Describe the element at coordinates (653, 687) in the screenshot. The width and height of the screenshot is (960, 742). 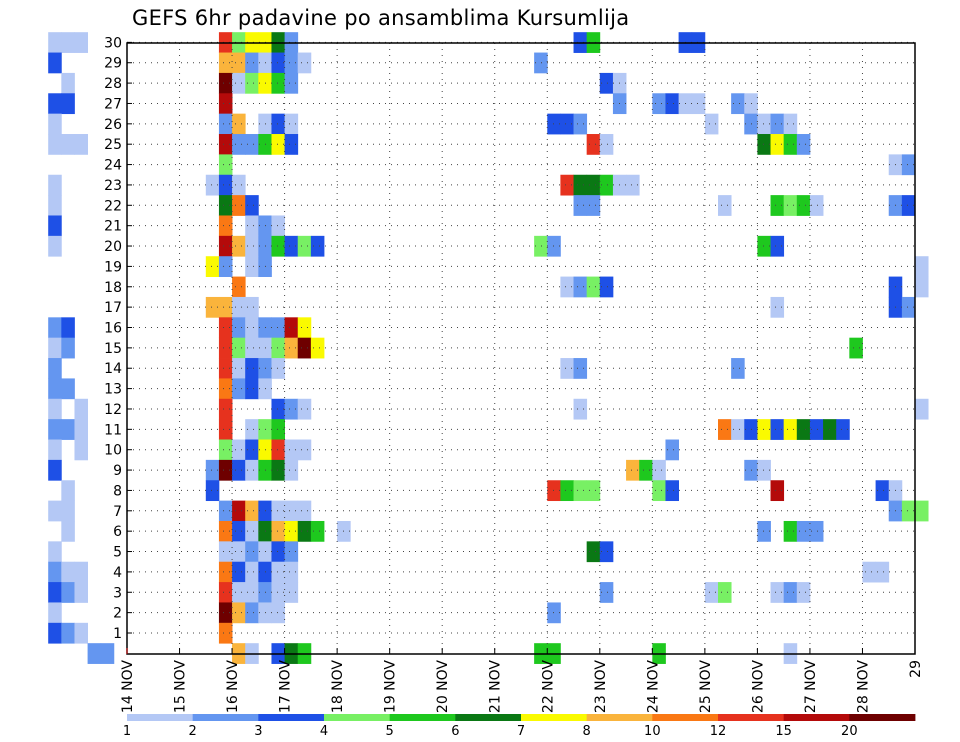
I see `x-tick-label: 24 NOV` at that location.